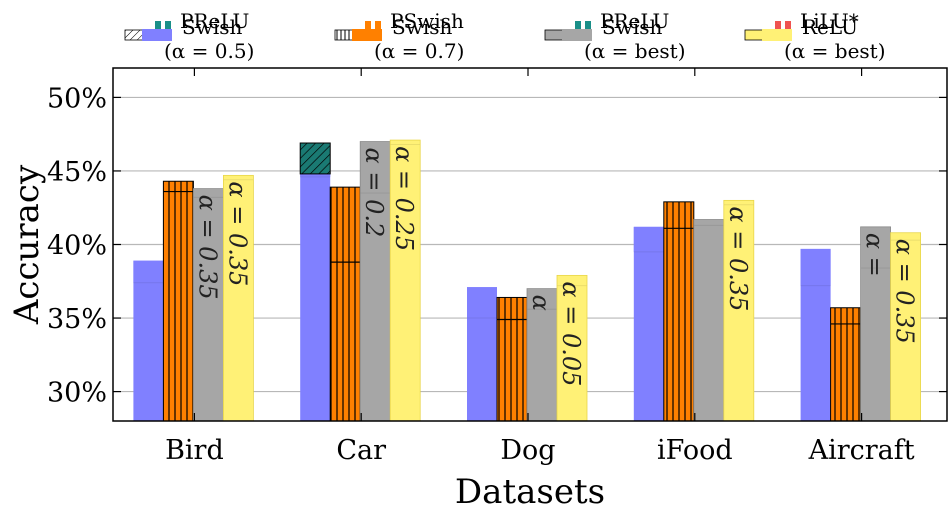 This screenshot has width=951, height=512. Describe the element at coordinates (861, 450) in the screenshot. I see `x-tick-label: Aircraft` at that location.